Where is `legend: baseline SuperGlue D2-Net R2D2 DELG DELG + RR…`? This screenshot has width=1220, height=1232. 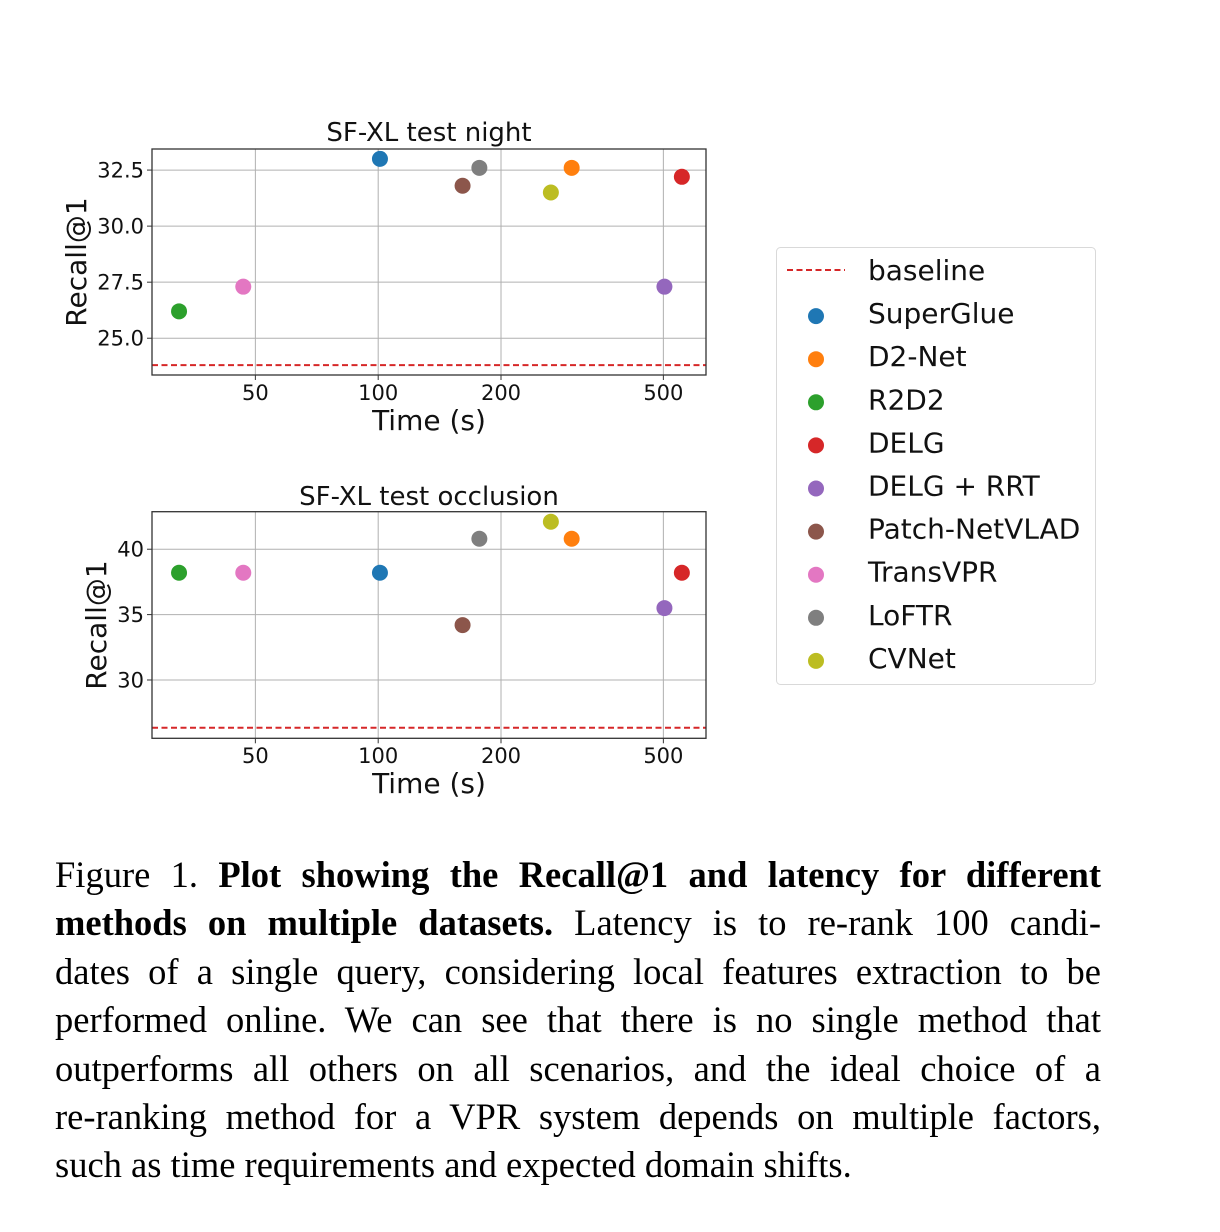
legend: baseline SuperGlue D2-Net R2D2 DELG DELG + RR… is located at coordinates (936, 466).